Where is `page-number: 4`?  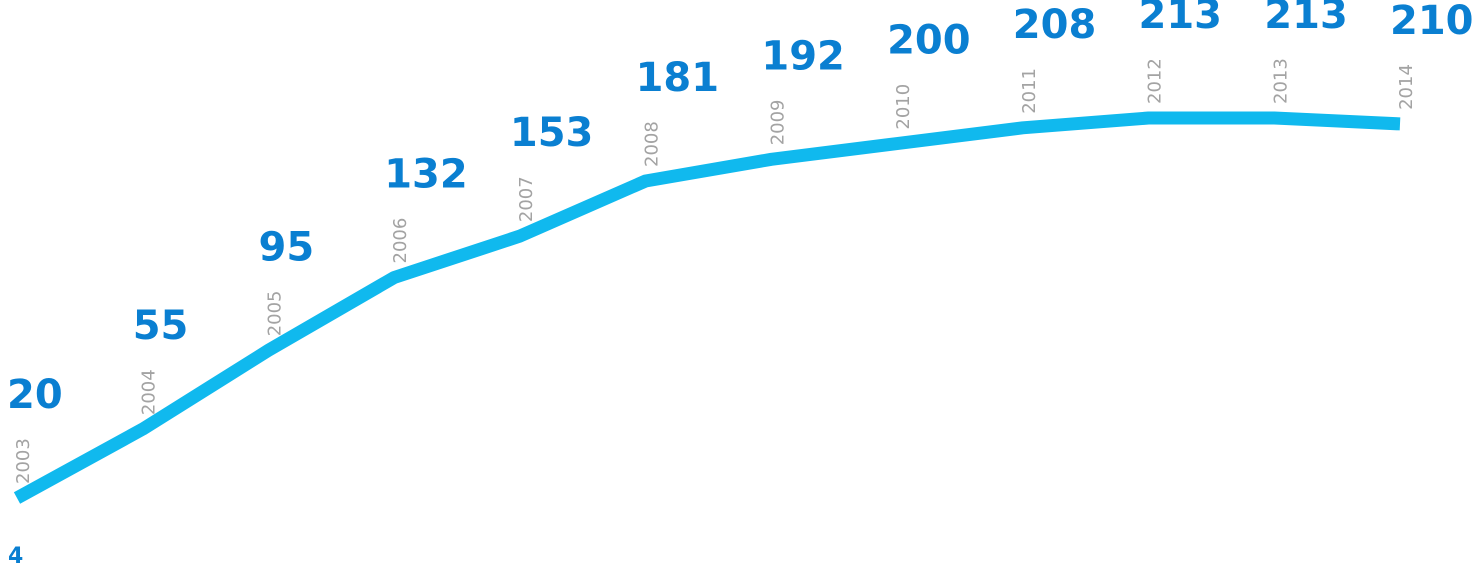
page-number: 4 is located at coordinates (16, 556).